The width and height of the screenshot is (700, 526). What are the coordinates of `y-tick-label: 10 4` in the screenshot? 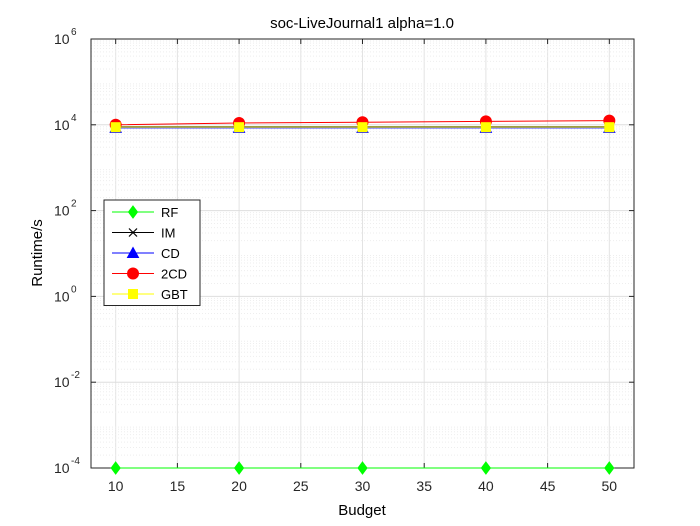 It's located at (65, 123).